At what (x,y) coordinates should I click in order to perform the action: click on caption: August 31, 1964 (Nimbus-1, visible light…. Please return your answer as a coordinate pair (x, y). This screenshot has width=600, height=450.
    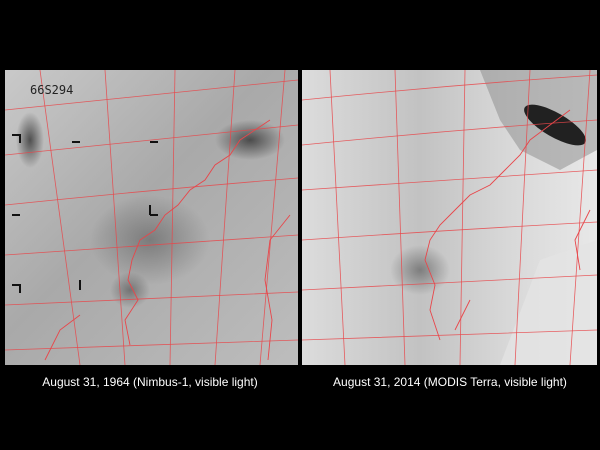
    Looking at the image, I should click on (149, 382).